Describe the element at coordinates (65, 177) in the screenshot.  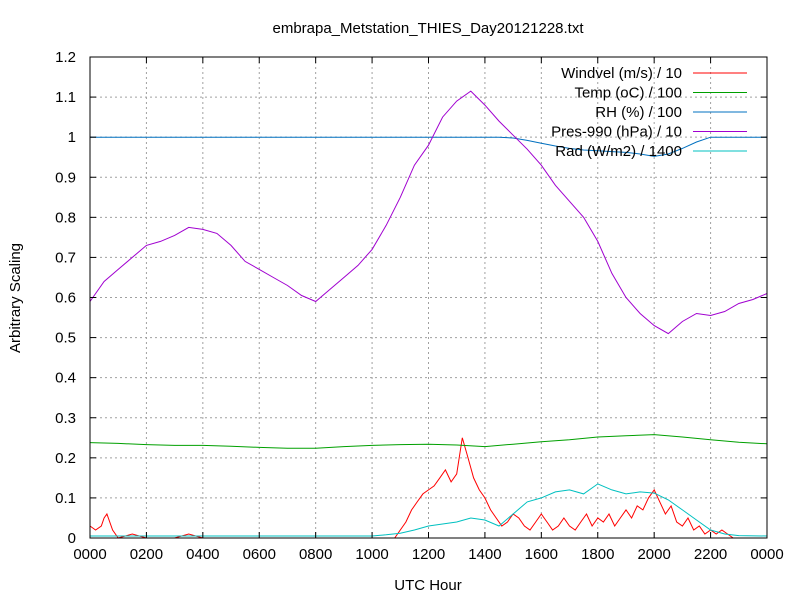
I see `y-tick-label: 0.9` at that location.